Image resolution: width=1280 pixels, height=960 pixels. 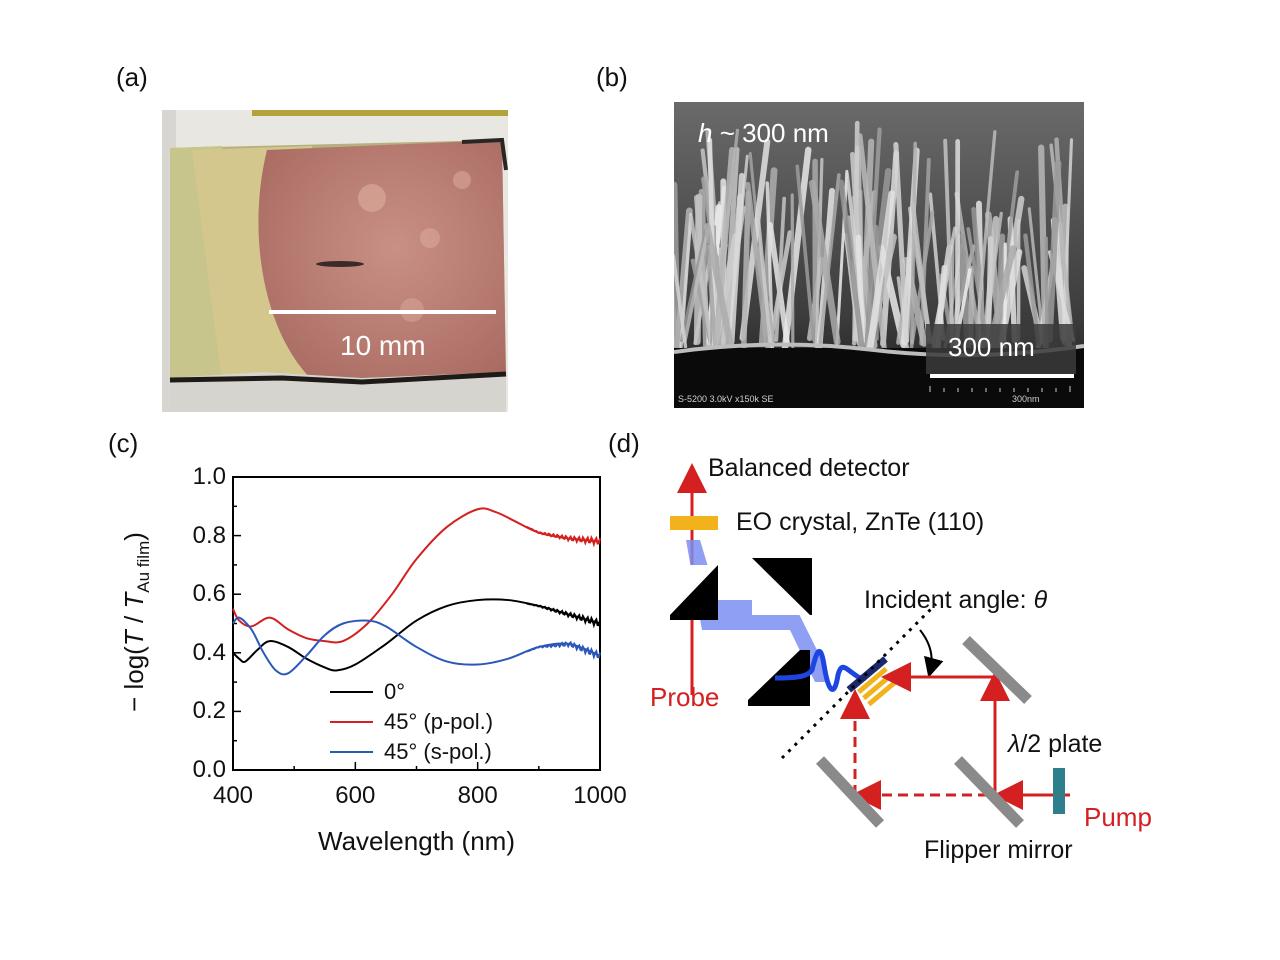 What do you see at coordinates (209, 535) in the screenshot?
I see `y-tick-label: 0.8` at bounding box center [209, 535].